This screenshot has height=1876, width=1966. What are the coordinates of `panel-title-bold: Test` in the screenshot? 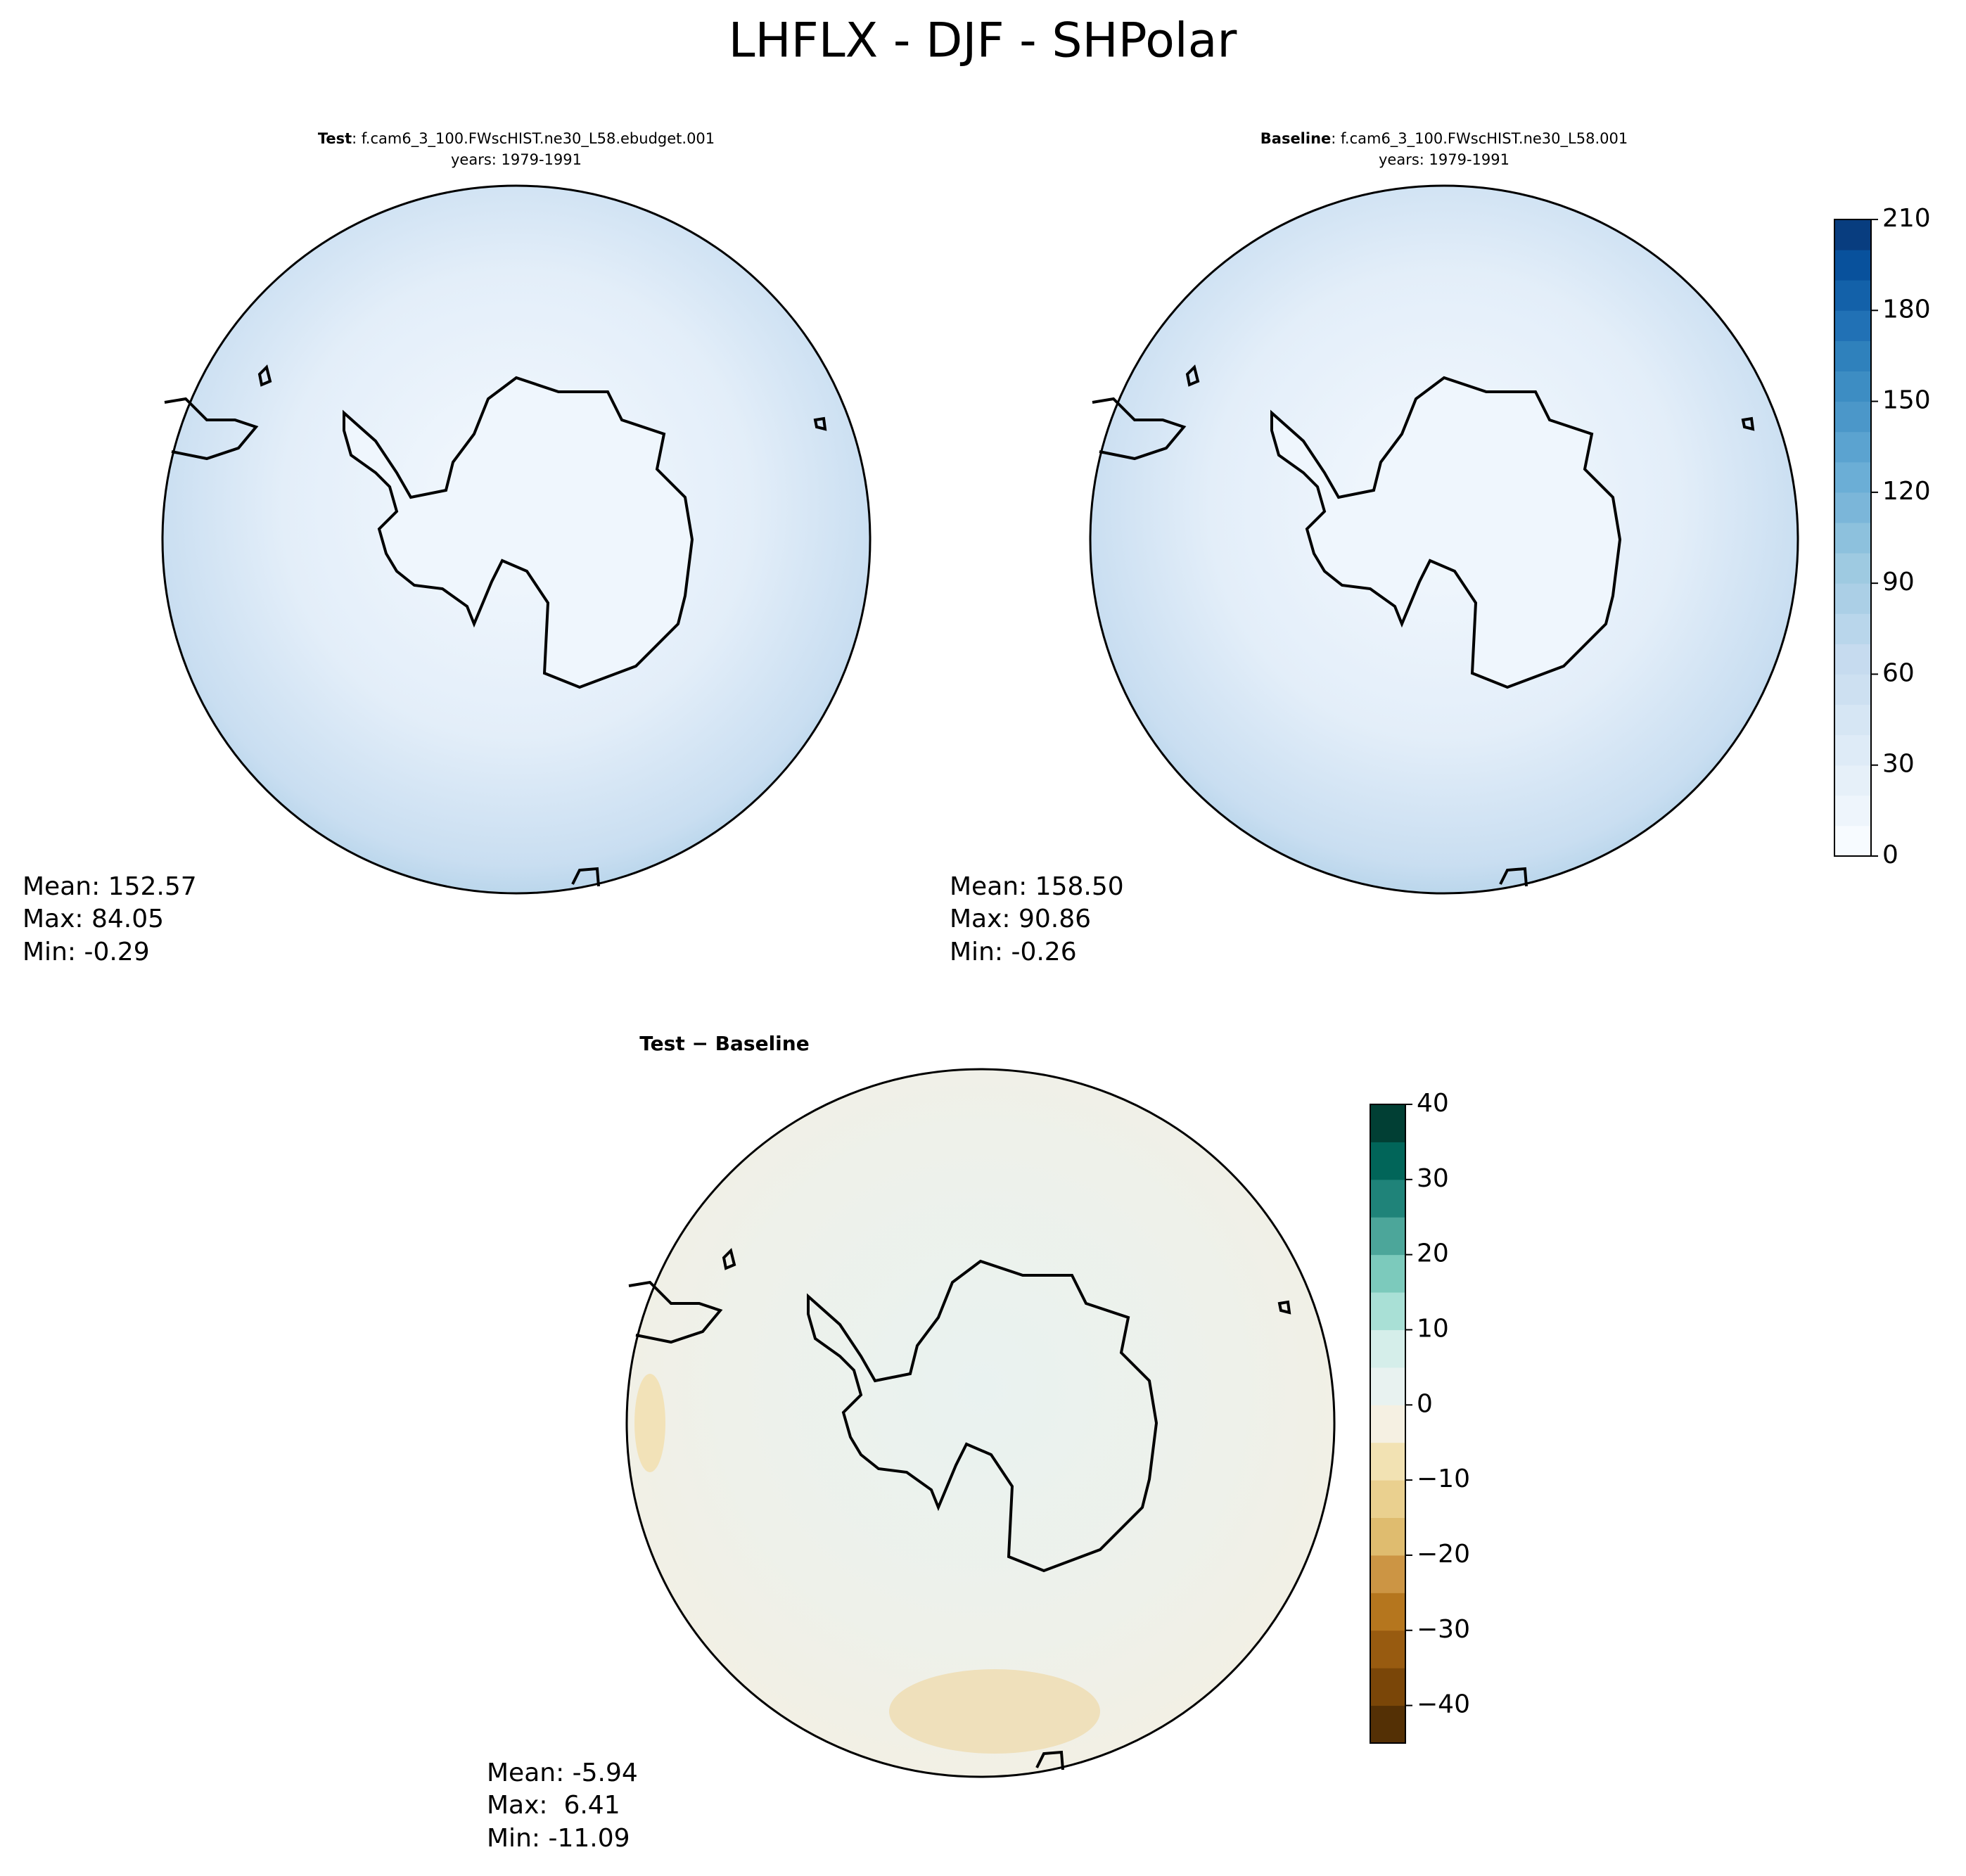 It's located at (335, 138).